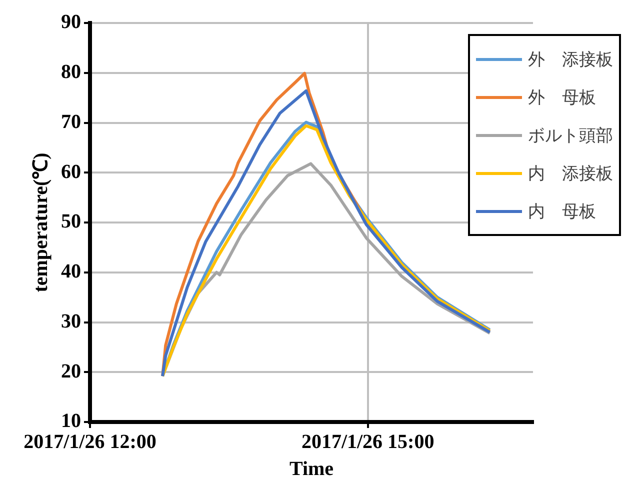  What do you see at coordinates (90, 442) in the screenshot?
I see `x-tick-label: 2017/1/26 12:00` at bounding box center [90, 442].